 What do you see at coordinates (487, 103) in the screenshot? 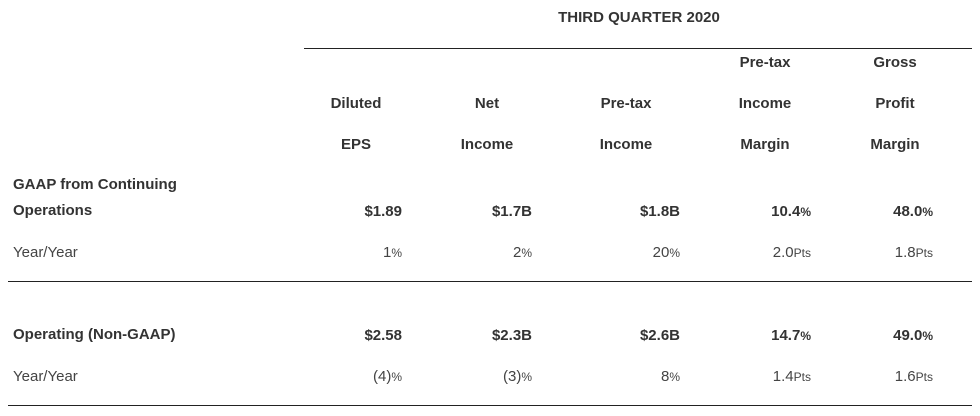
I see `col-header-net-income-line2: Net` at bounding box center [487, 103].